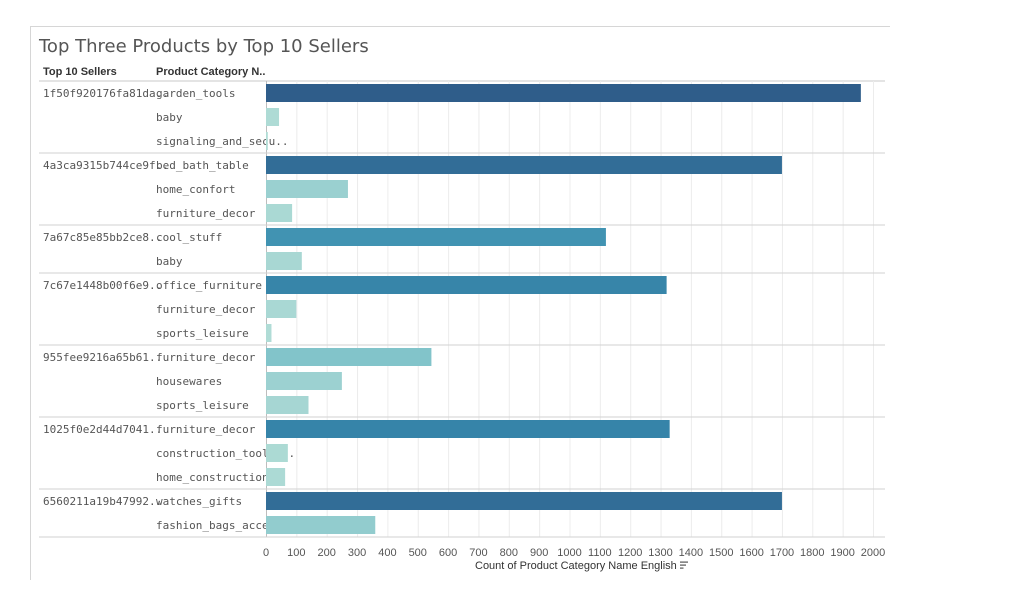  What do you see at coordinates (842, 553) in the screenshot?
I see `x-tick-label: 1900` at bounding box center [842, 553].